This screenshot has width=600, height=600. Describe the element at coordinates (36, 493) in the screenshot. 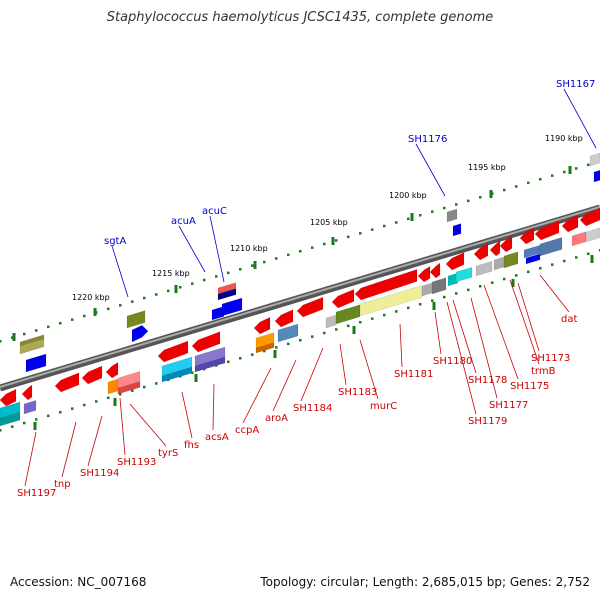

I see `gene-label: SH1197` at that location.